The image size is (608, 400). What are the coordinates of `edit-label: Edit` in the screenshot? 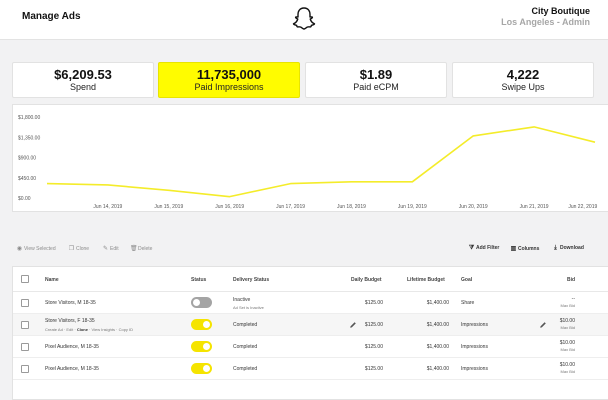 It's located at (114, 249).